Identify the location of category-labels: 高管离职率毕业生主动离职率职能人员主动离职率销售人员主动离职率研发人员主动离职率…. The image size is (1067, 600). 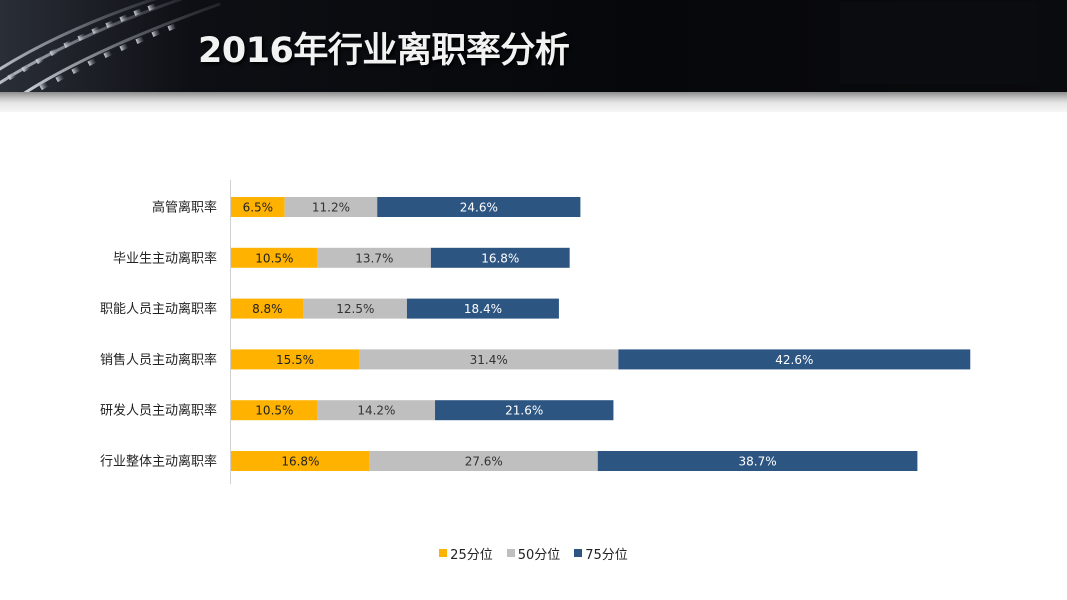
(158, 335).